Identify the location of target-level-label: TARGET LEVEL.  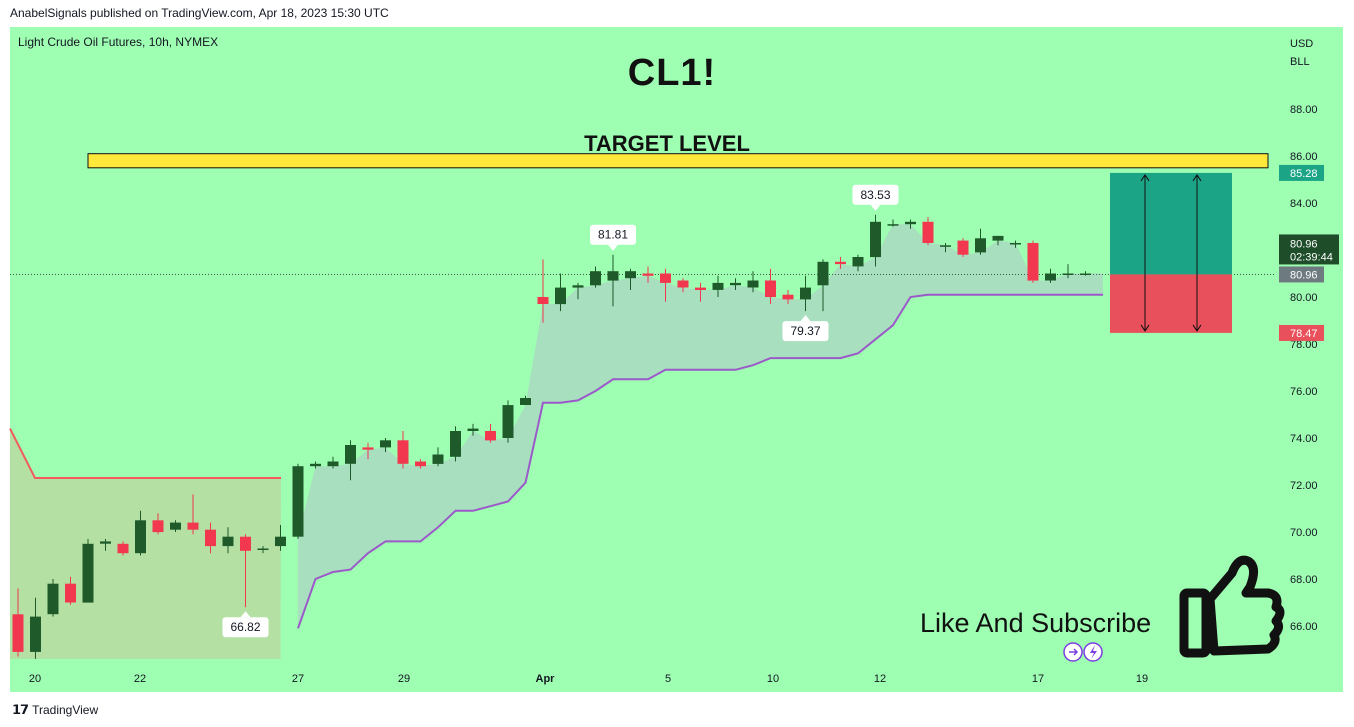
(667, 143).